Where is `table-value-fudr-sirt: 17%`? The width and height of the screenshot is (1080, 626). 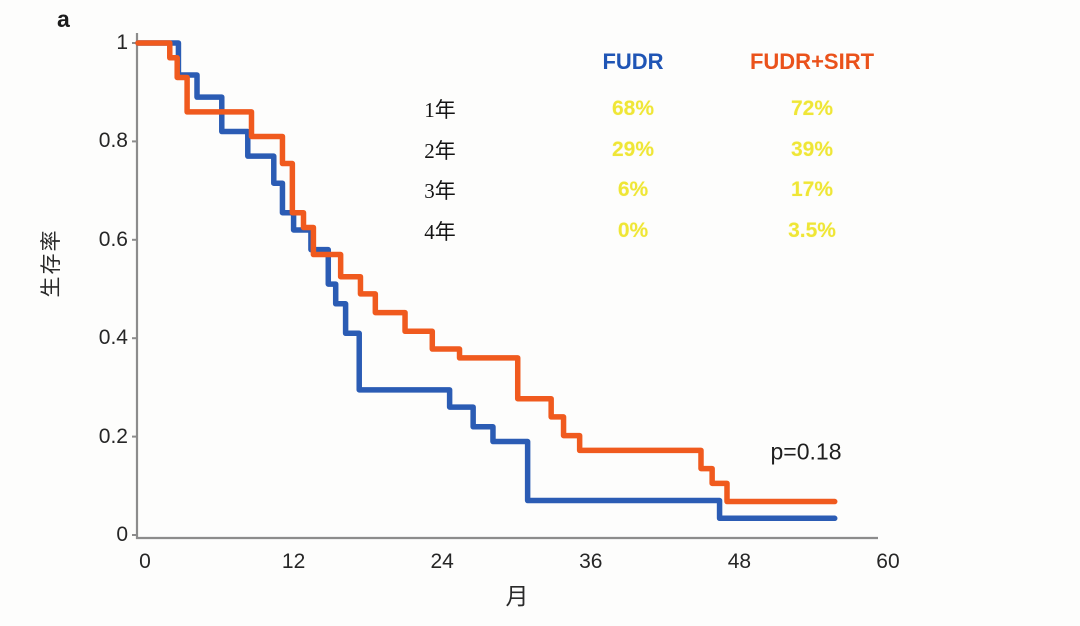
table-value-fudr-sirt: 17% is located at coordinates (812, 190).